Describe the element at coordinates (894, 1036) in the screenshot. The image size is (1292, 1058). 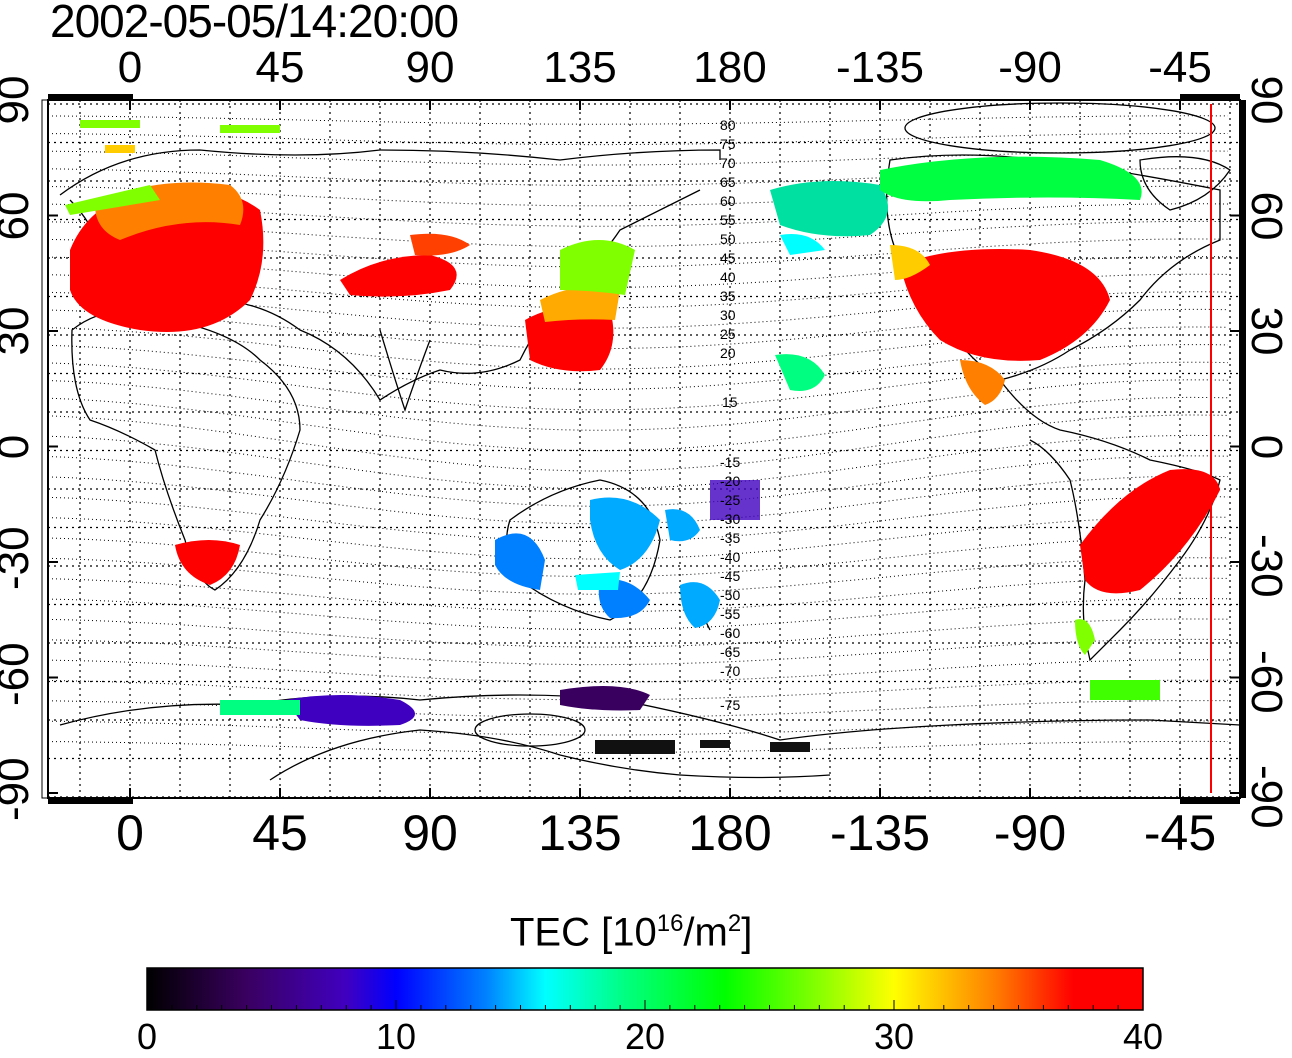
I see `colorbar-tick-label: 30` at that location.